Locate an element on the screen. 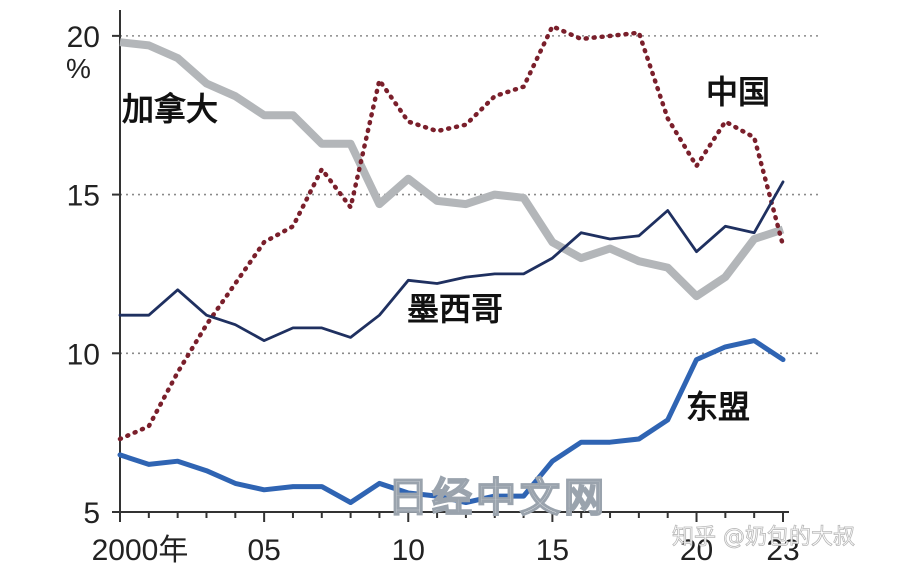  watermark-text: 日经中文网 is located at coordinates (498, 498).